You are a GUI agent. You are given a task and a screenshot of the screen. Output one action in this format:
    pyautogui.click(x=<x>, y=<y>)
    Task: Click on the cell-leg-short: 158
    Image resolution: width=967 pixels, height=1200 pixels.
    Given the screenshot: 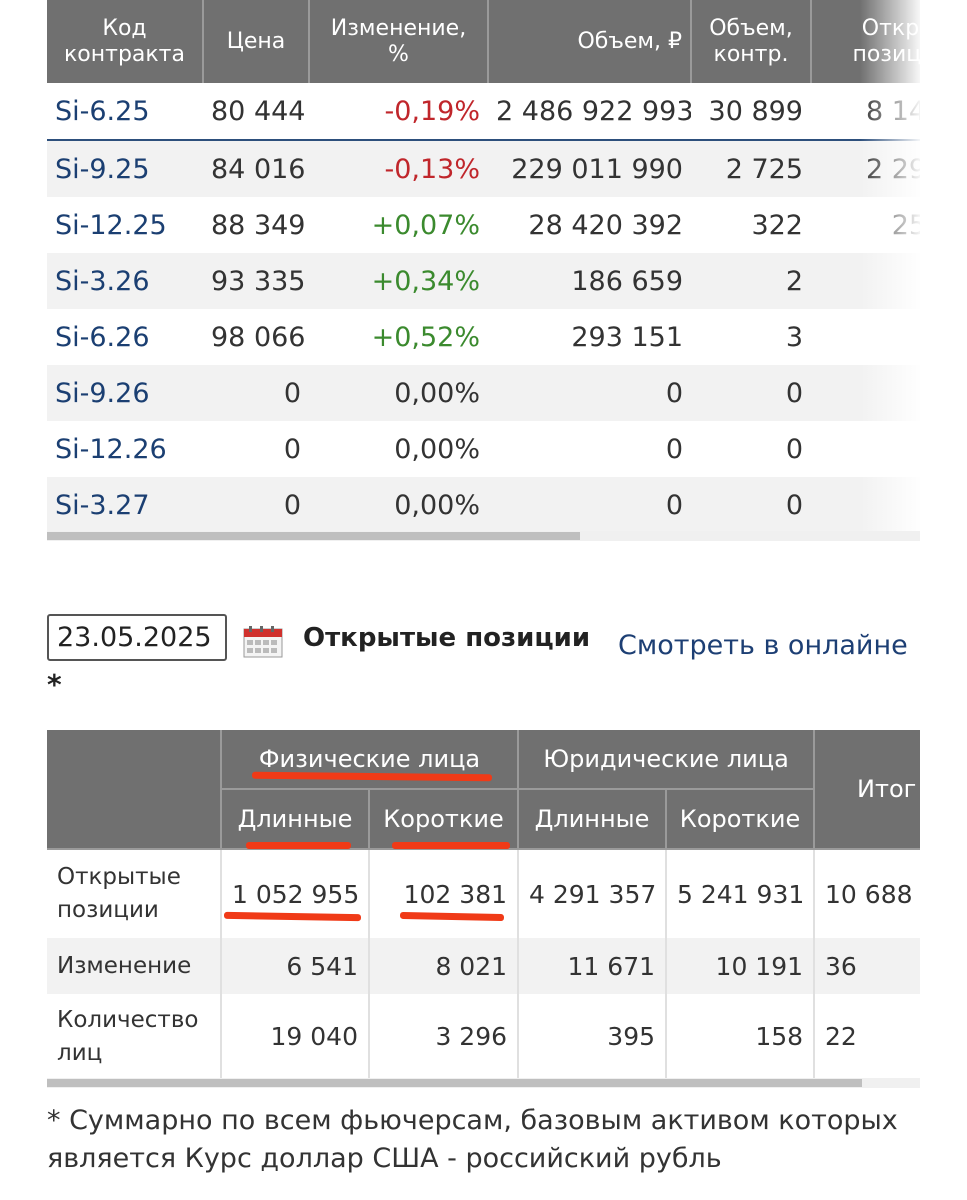 What is the action you would take?
    pyautogui.click(x=741, y=1036)
    